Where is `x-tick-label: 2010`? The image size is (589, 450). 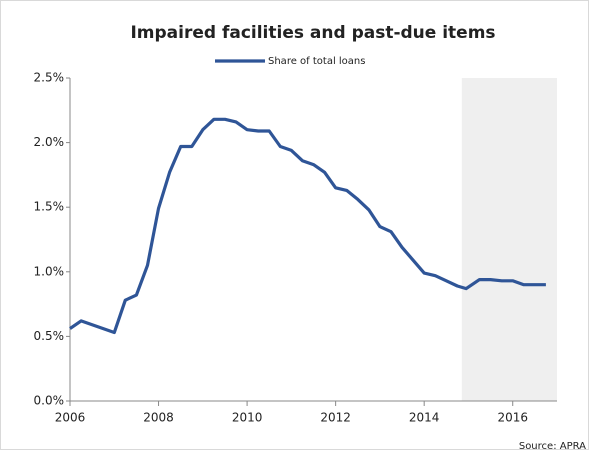
x-tick-label: 2010 is located at coordinates (247, 418).